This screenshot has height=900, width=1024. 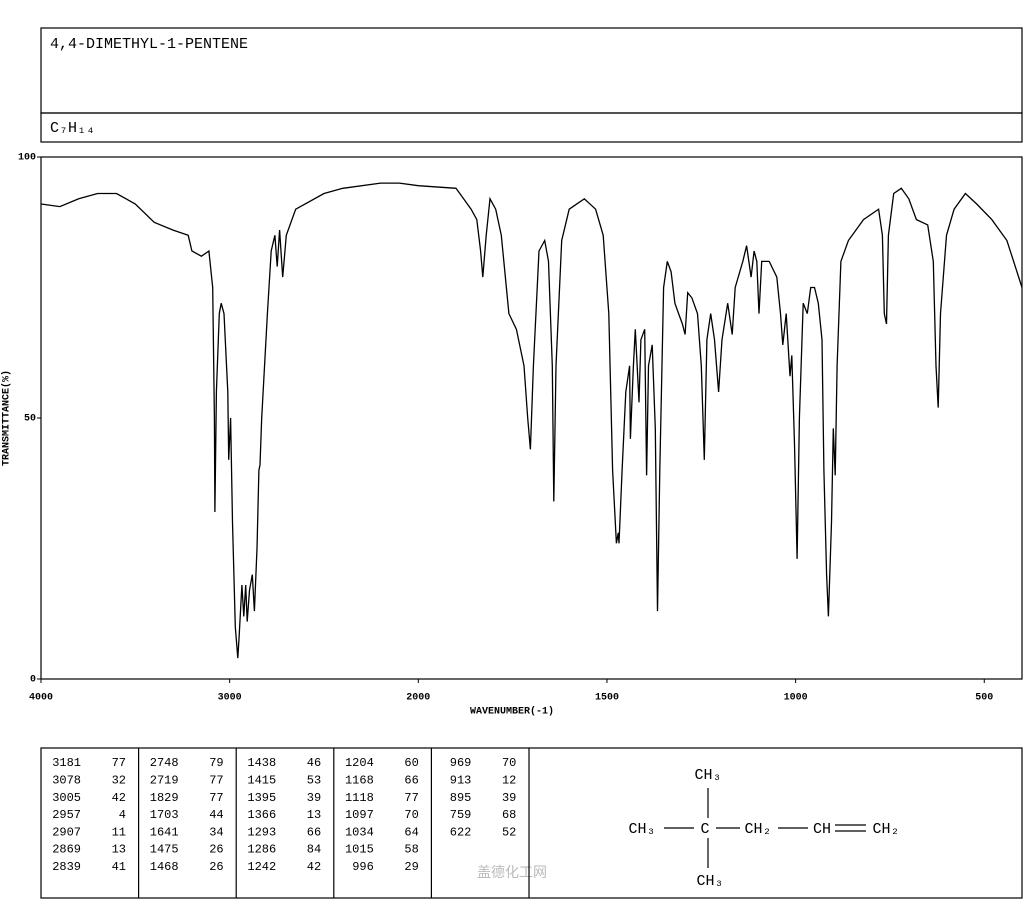 I want to click on peak-wavenumber: 2748, so click(x=164, y=763).